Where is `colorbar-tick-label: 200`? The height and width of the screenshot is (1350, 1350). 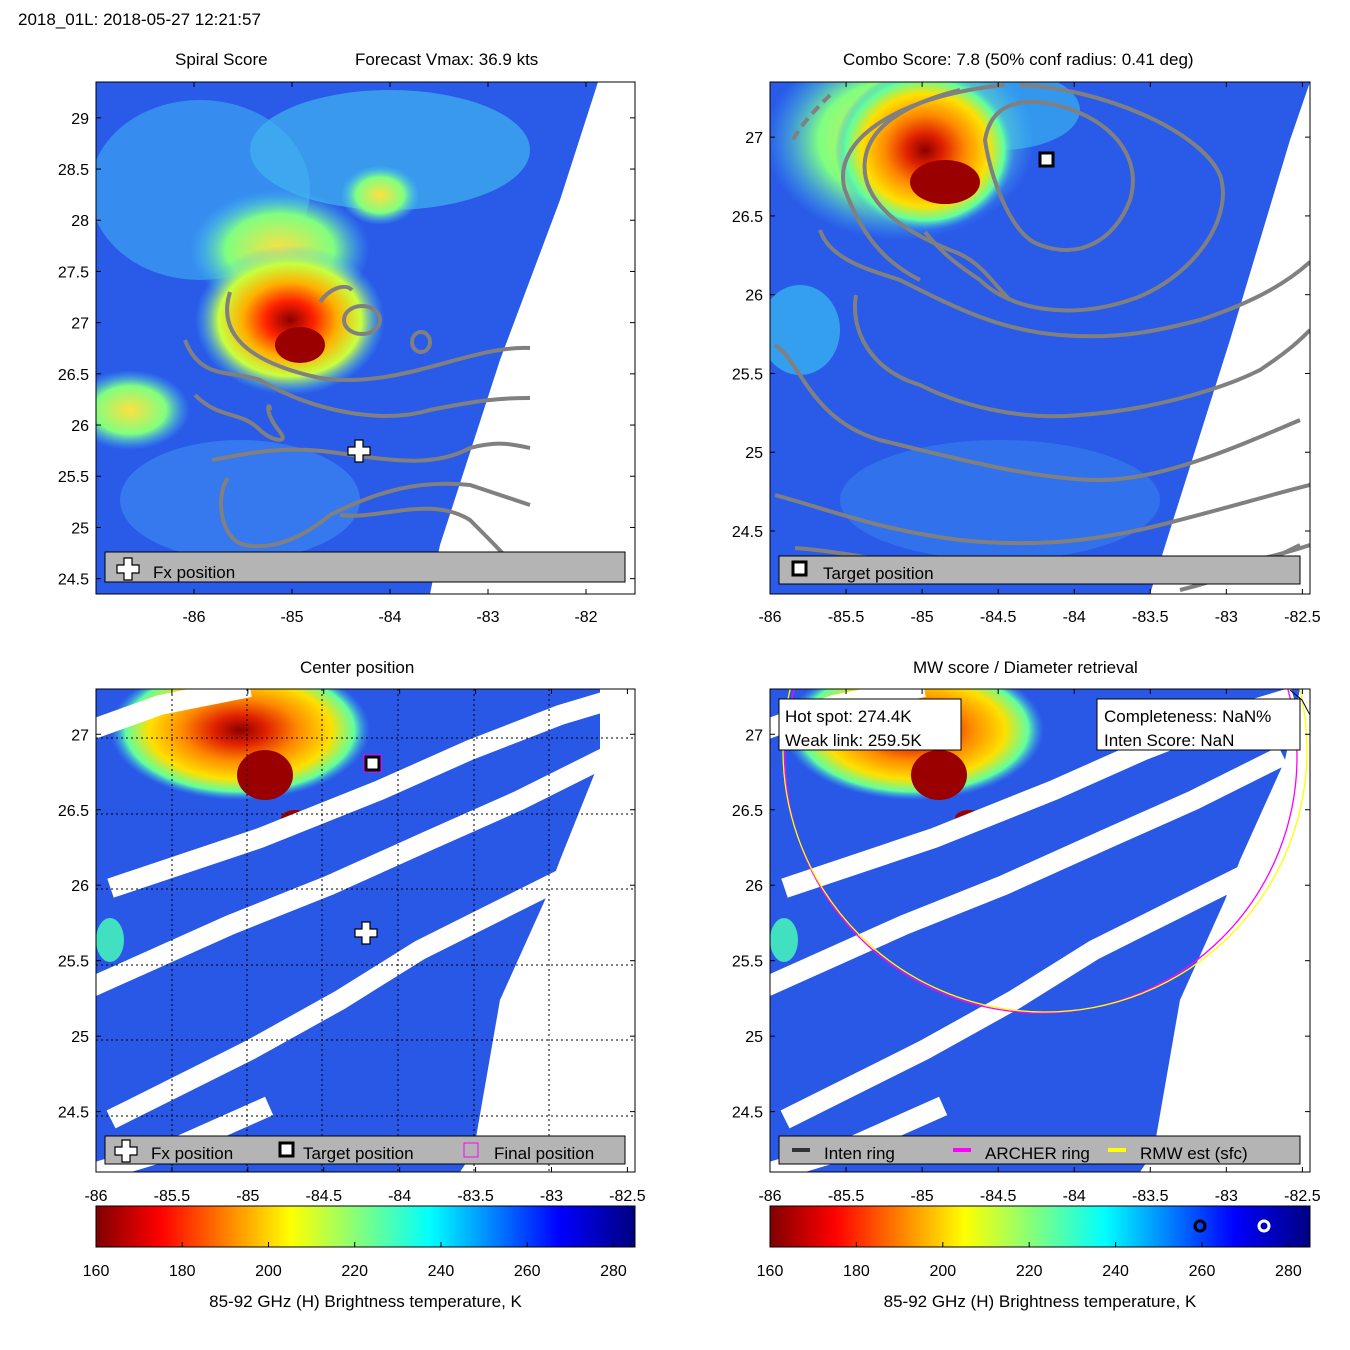 colorbar-tick-label: 200 is located at coordinates (942, 1271).